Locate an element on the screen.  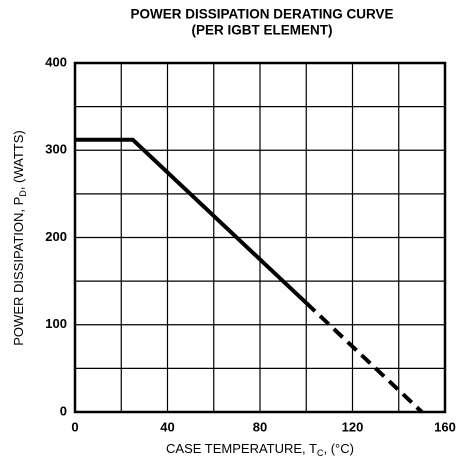
x-tick-label: 80 is located at coordinates (260, 426).